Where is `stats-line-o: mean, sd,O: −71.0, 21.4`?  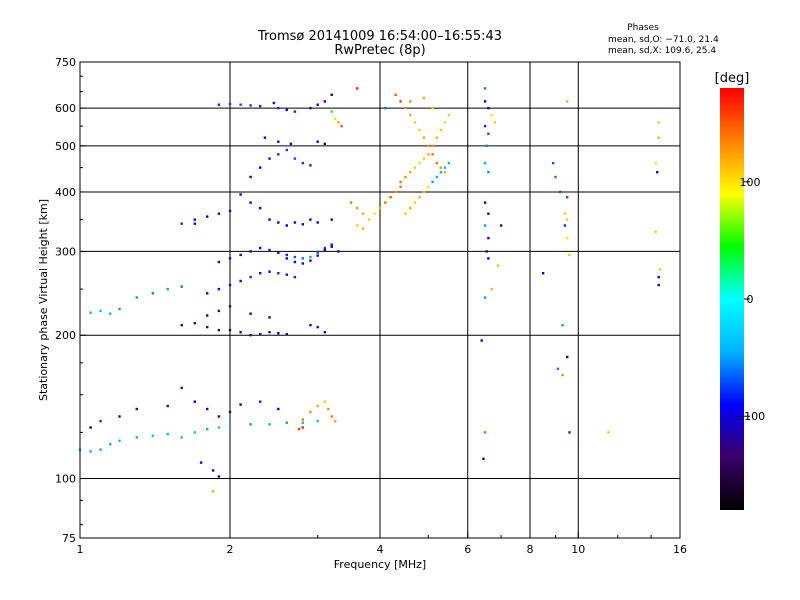
stats-line-o: mean, sd,O: −71.0, 21.4 is located at coordinates (663, 40).